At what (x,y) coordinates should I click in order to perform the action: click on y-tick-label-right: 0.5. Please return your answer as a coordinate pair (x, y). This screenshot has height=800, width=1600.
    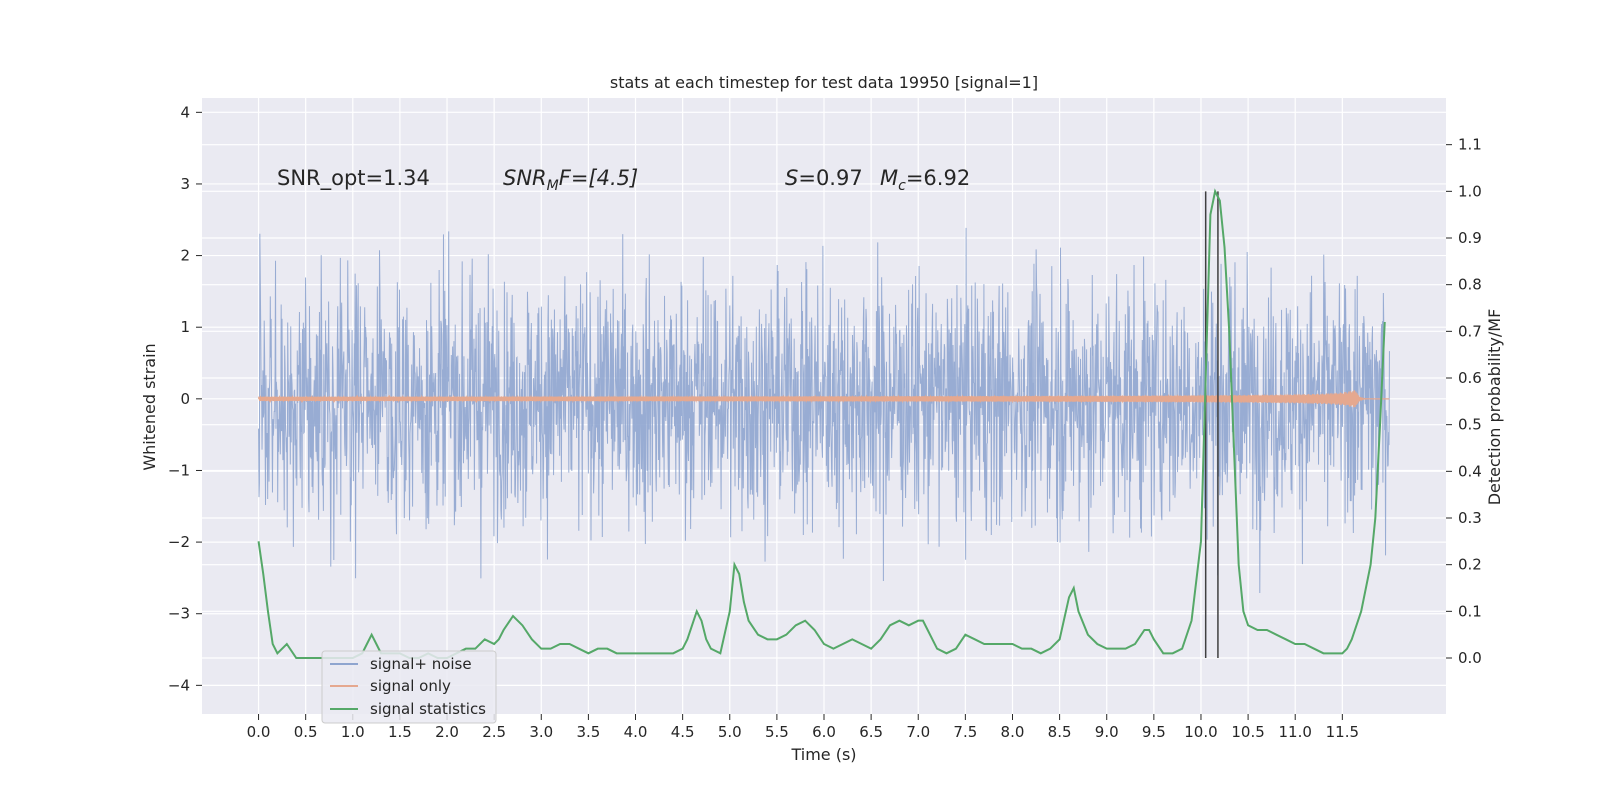
    Looking at the image, I should click on (1470, 425).